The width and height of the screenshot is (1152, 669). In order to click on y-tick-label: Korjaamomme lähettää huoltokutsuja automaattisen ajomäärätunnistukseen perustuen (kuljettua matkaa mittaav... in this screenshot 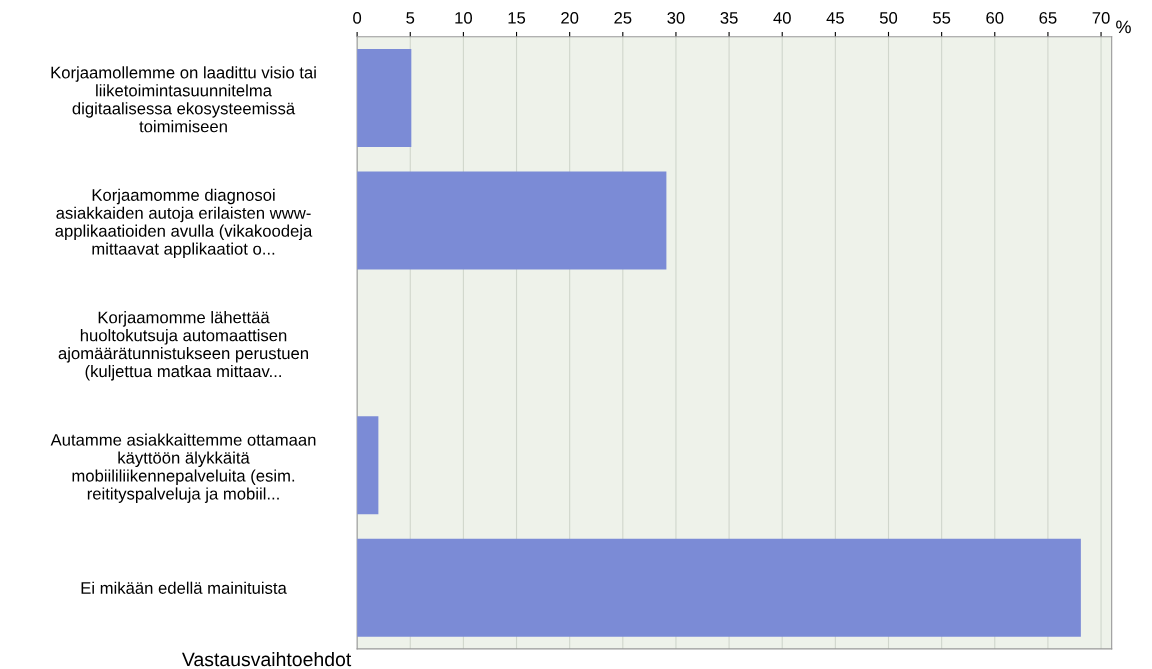, I will do `click(183, 346)`.